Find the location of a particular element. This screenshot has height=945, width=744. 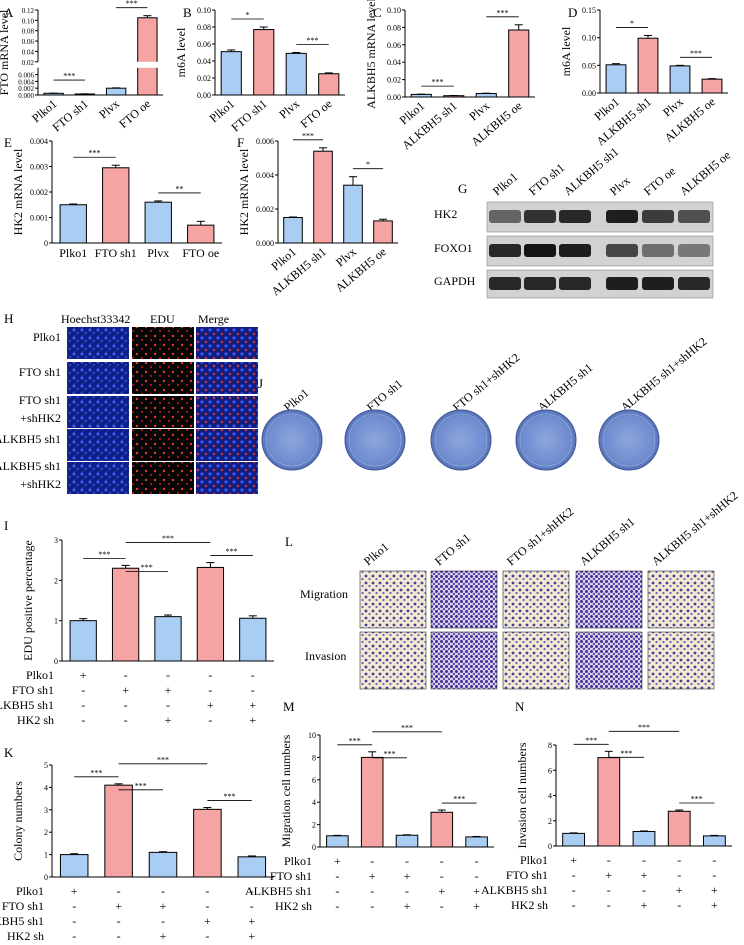

edu-column-header: EDU is located at coordinates (162, 319).